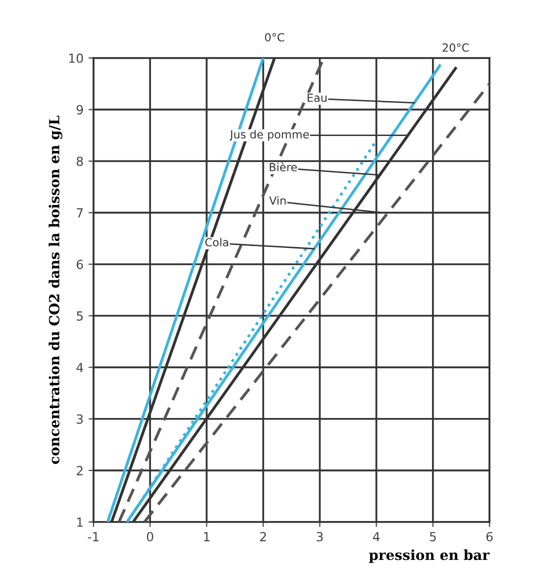 Image resolution: width=550 pixels, height=580 pixels. I want to click on annotation: Jus de pomme, so click(269, 135).